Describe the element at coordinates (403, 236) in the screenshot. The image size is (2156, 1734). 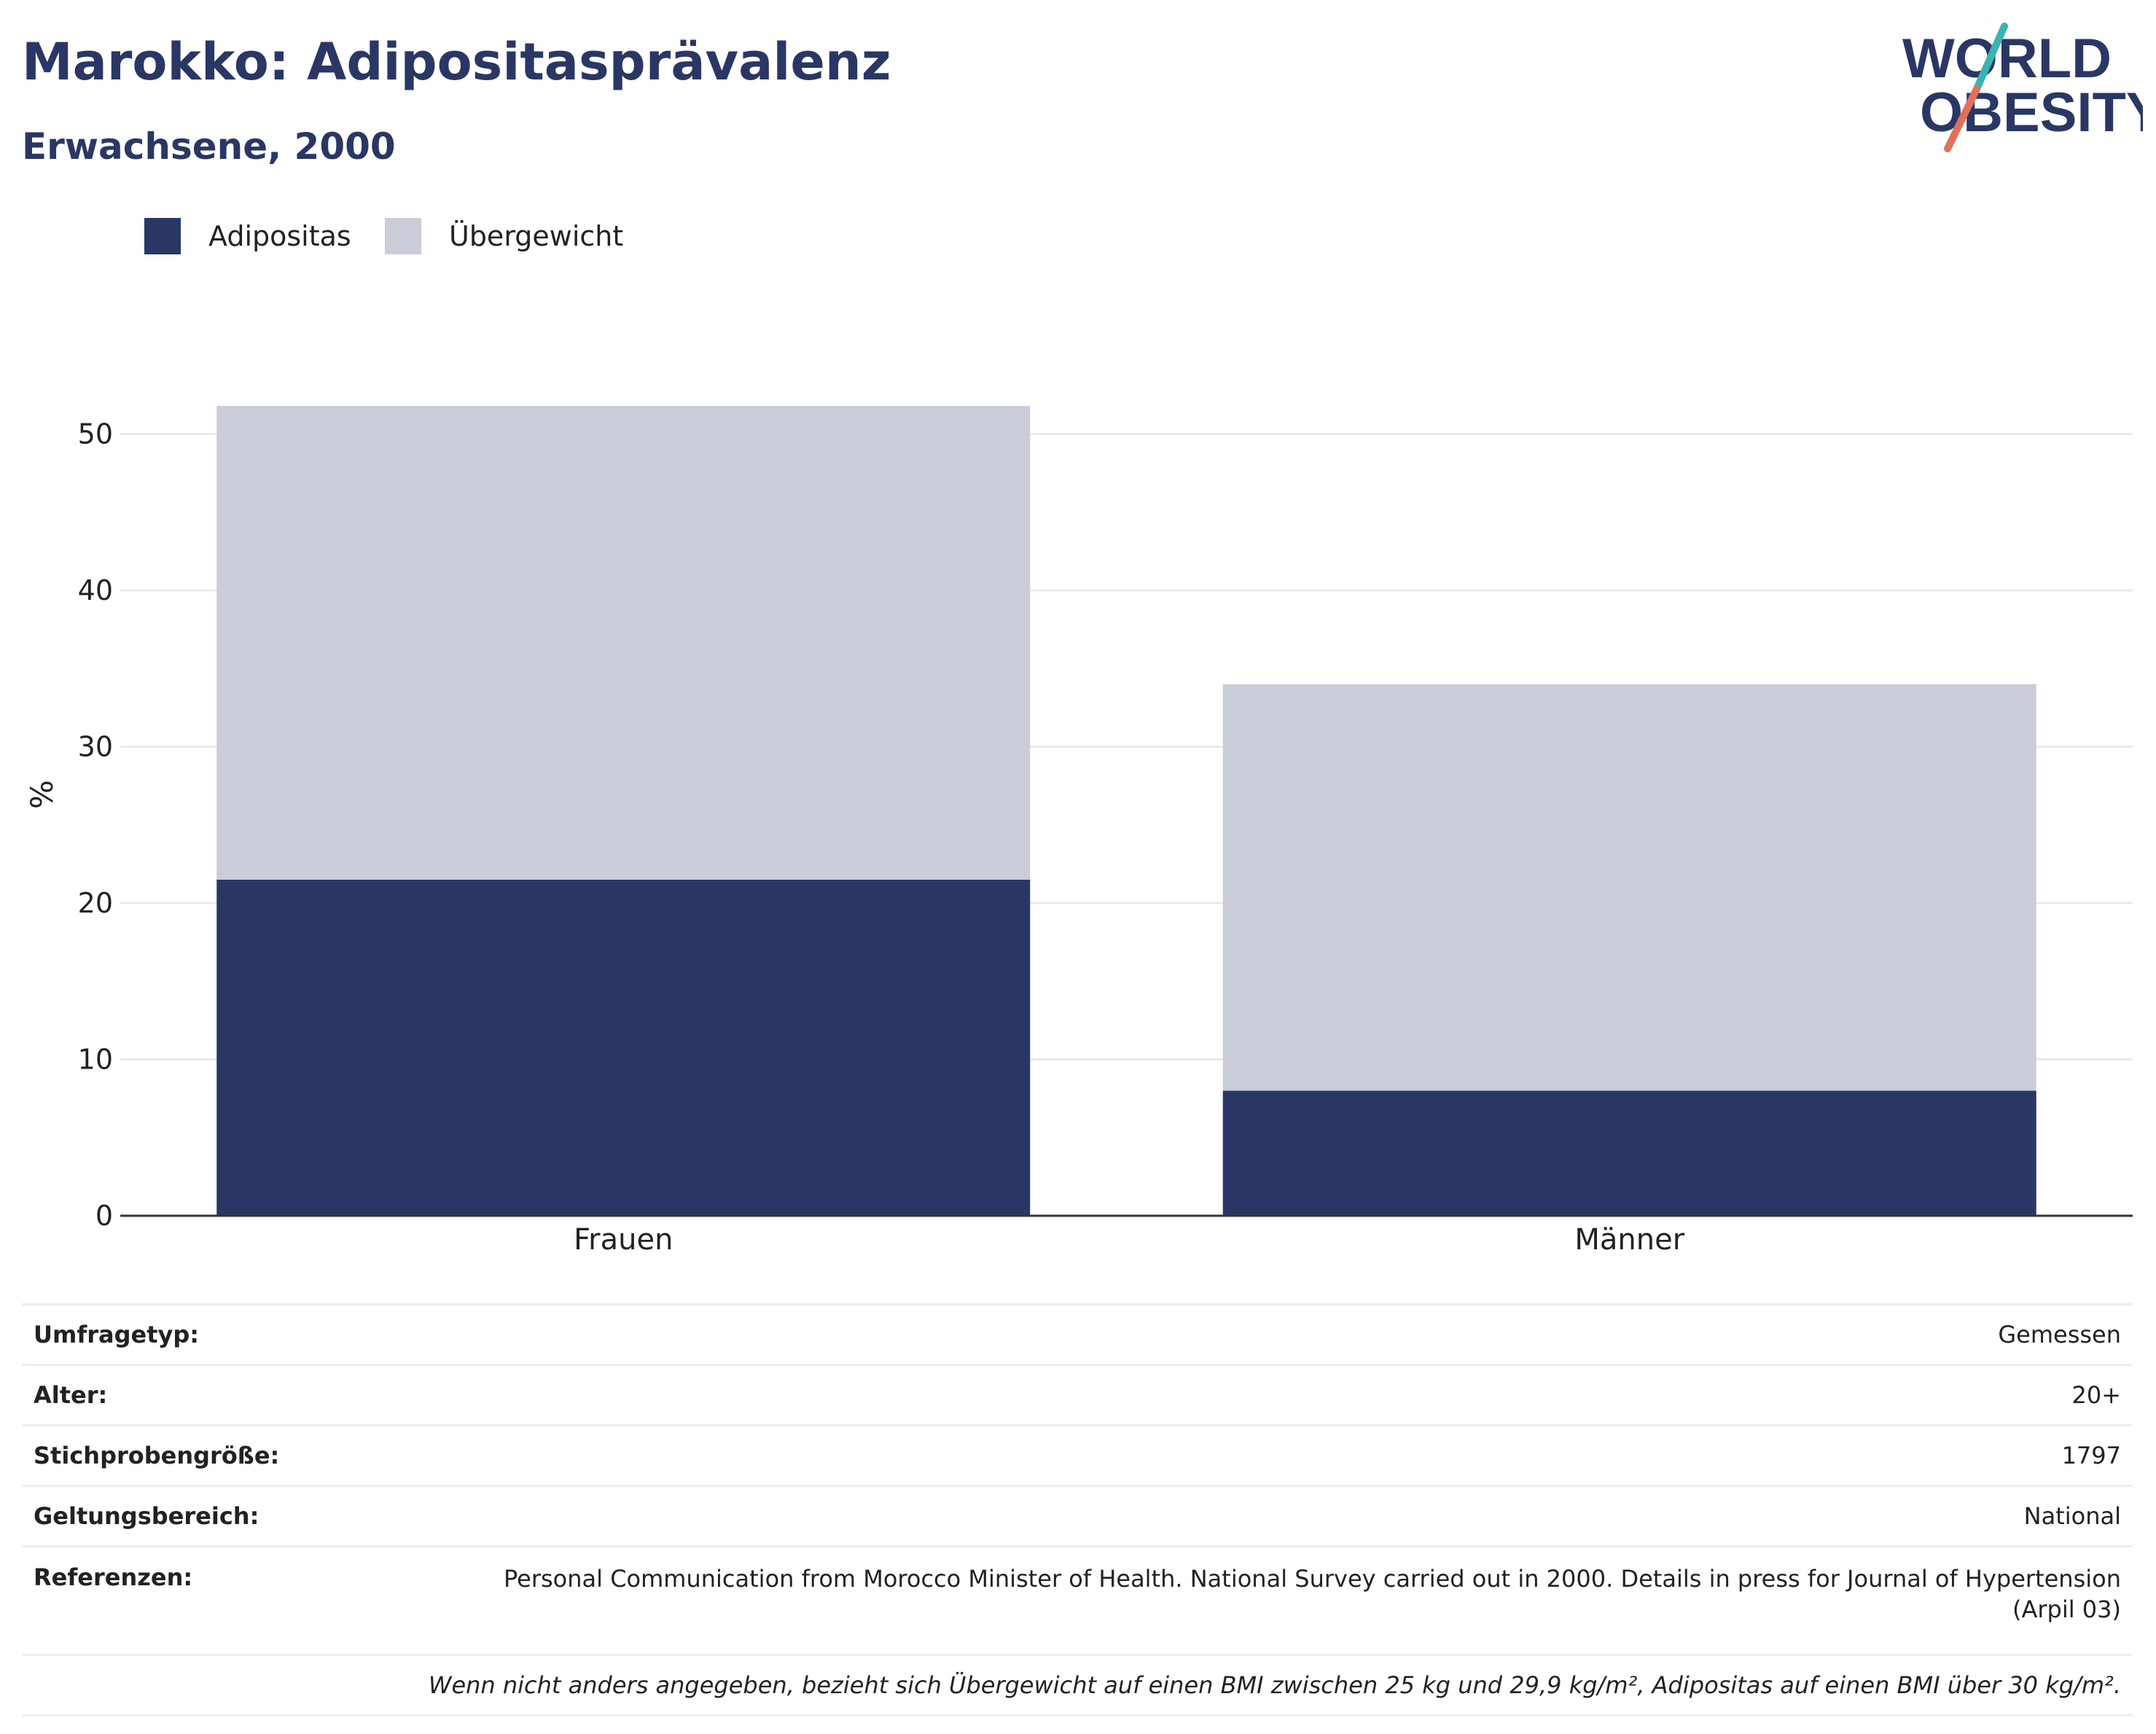
I see `legend-swatch-overweight` at that location.